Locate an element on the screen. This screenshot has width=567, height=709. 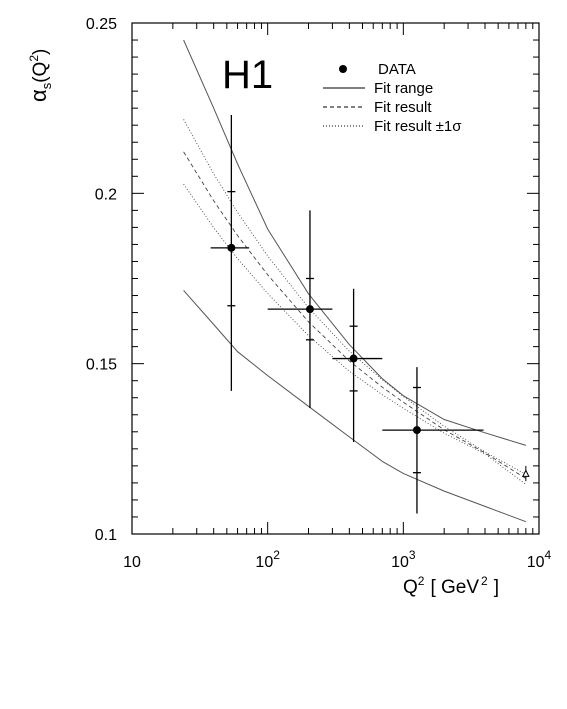
y-tick-labels: 0.1 0.15 0.2 0.25 is located at coordinates (101, 280).